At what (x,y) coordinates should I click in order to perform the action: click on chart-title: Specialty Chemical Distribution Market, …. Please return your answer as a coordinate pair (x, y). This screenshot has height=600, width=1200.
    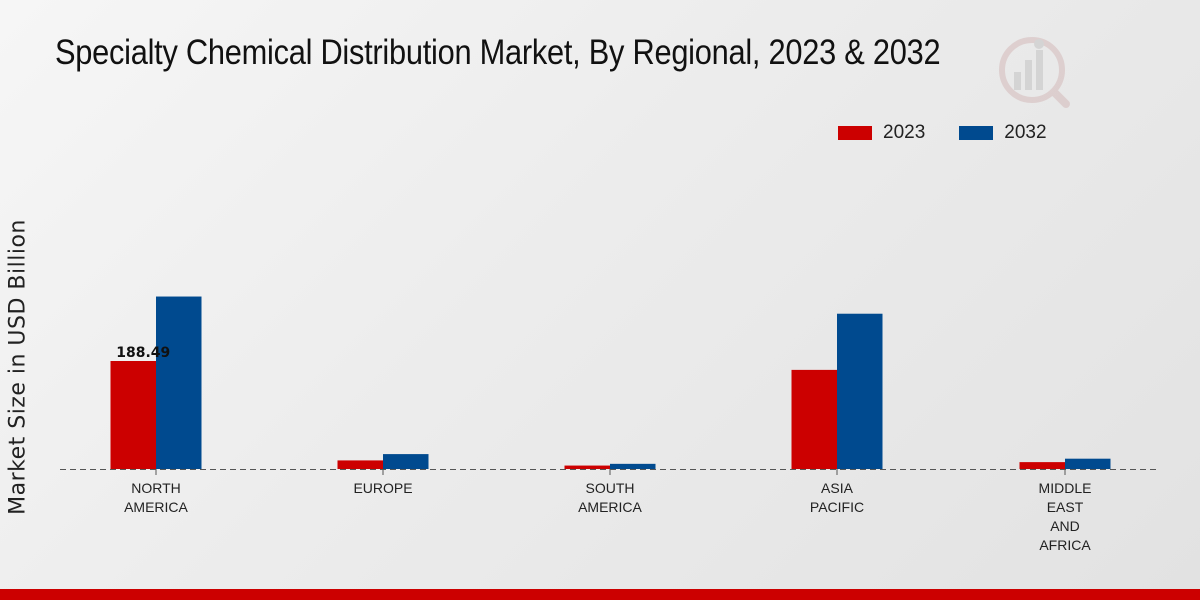
    Looking at the image, I should click on (498, 52).